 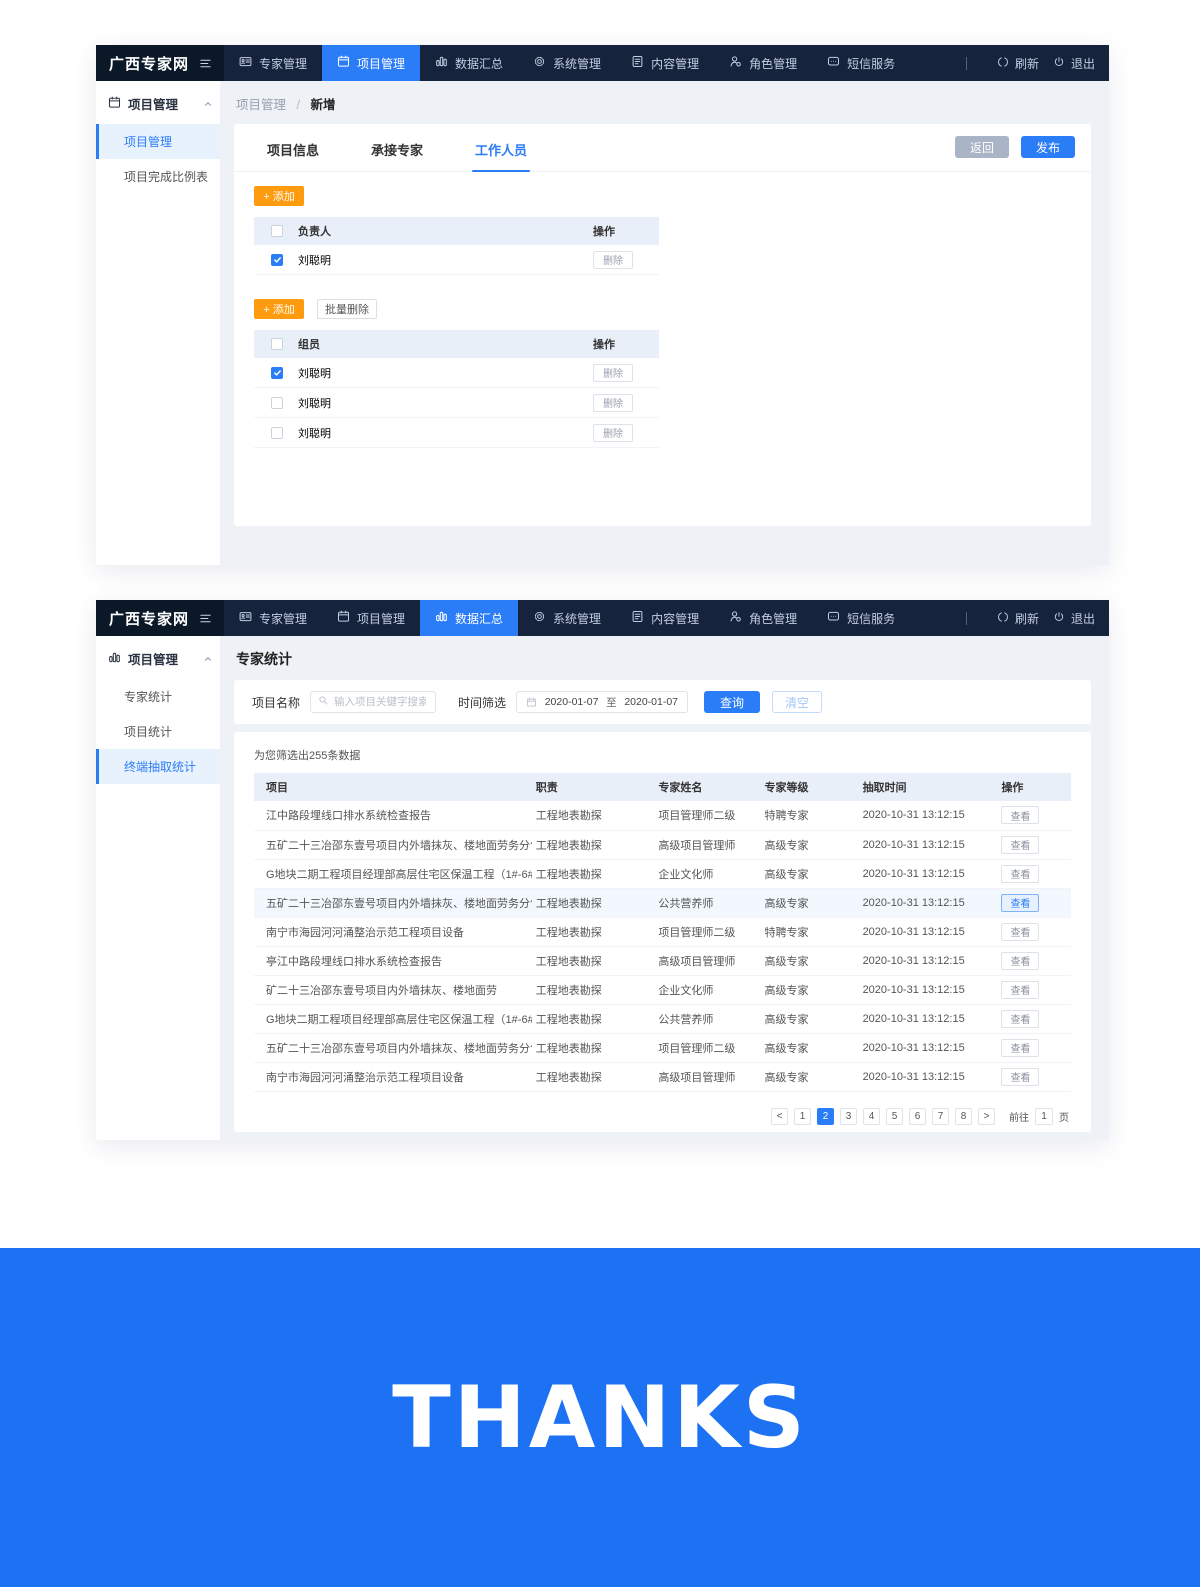 I want to click on goto-label: 前往, so click(x=1019, y=1118).